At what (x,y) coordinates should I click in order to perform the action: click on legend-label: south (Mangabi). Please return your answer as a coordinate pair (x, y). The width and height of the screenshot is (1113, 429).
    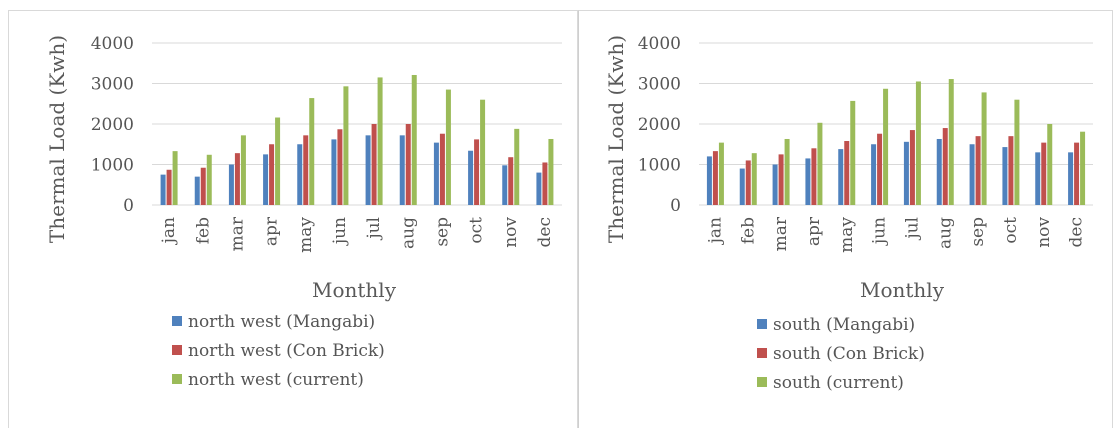
    Looking at the image, I should click on (844, 325).